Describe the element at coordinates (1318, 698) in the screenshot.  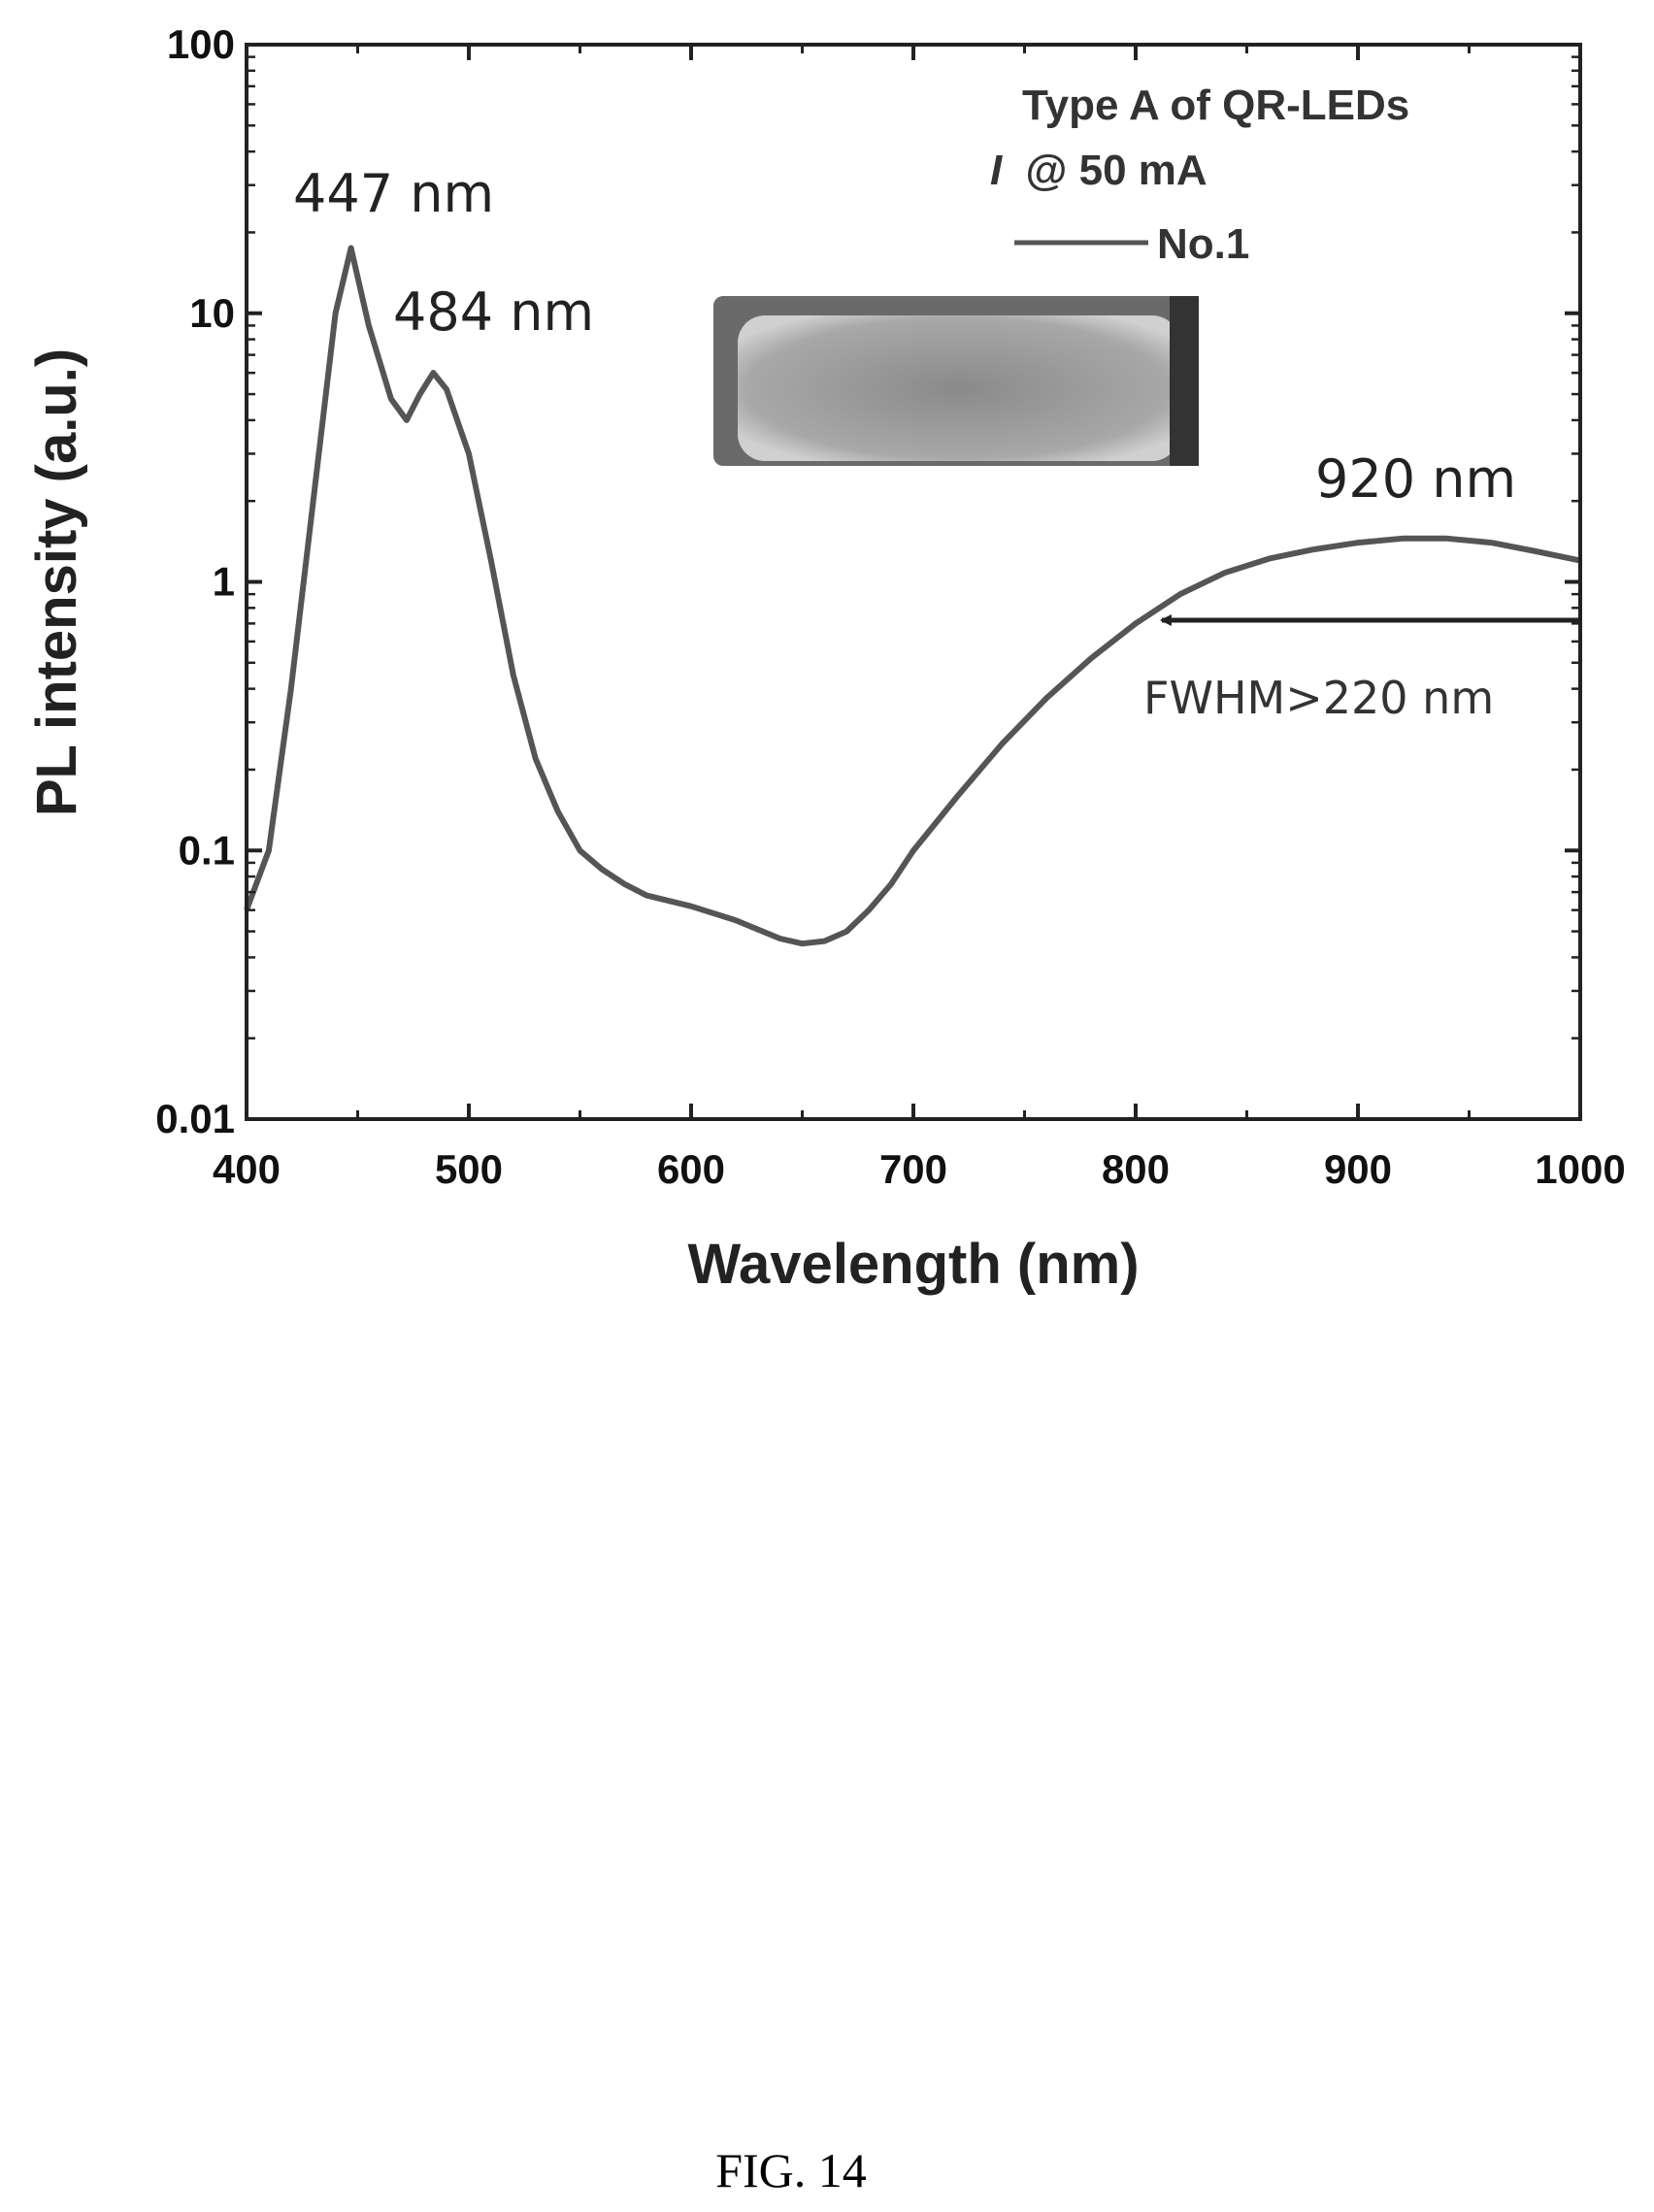
I see `fwhm-label: FWHM>220 nm` at that location.